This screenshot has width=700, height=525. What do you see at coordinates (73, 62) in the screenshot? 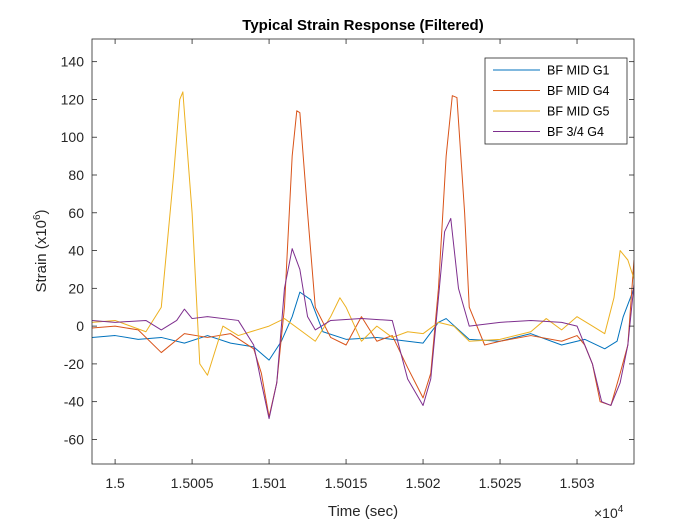
I see `y-tick-label: 140` at bounding box center [73, 62].